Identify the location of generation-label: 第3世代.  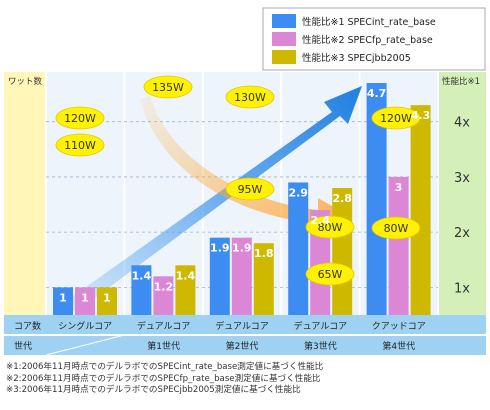
(320, 346).